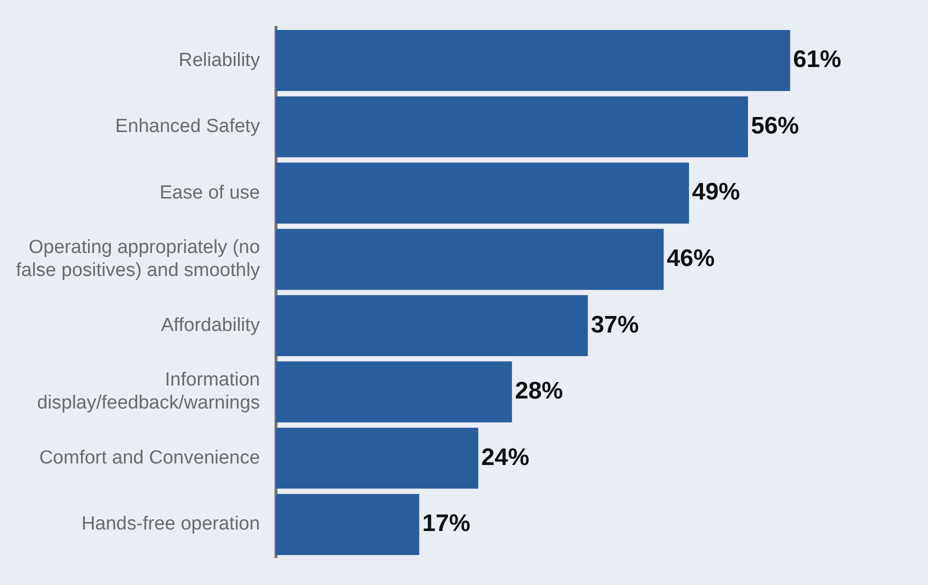 The image size is (928, 585). I want to click on y-tick-label: Reliability, so click(219, 60).